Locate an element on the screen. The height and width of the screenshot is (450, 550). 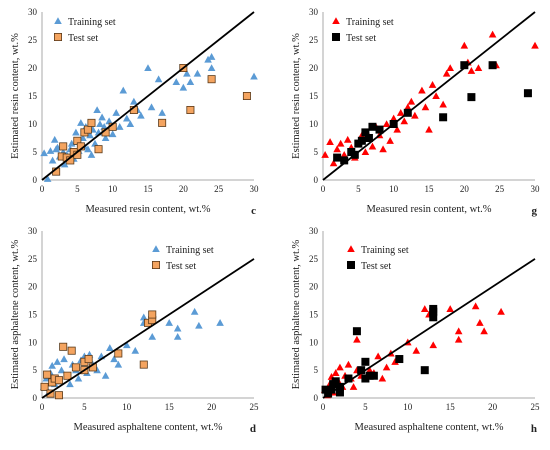
panel-h-legend-label: Test set is located at coordinates (376, 266).